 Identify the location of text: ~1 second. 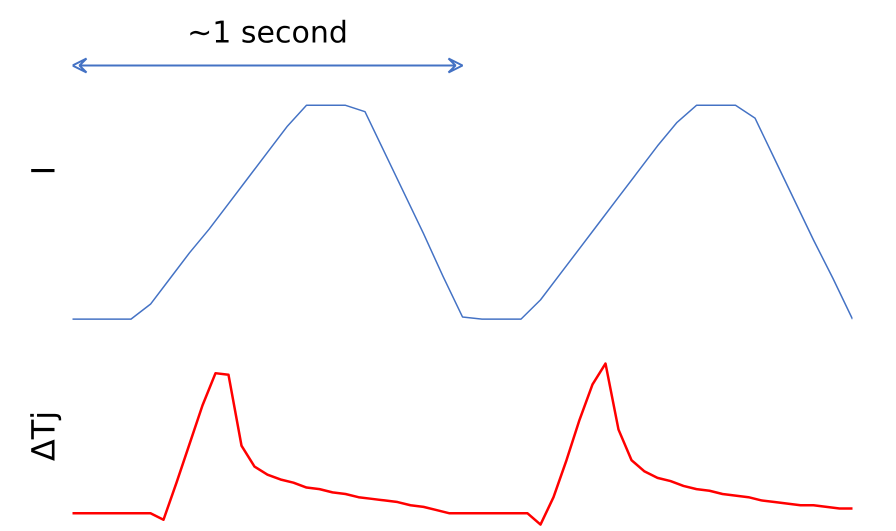
(267, 33).